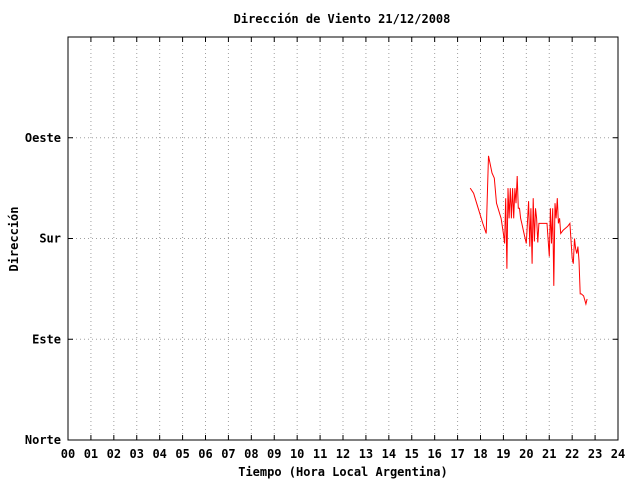  What do you see at coordinates (274, 454) in the screenshot?
I see `x-tick-label: 09` at bounding box center [274, 454].